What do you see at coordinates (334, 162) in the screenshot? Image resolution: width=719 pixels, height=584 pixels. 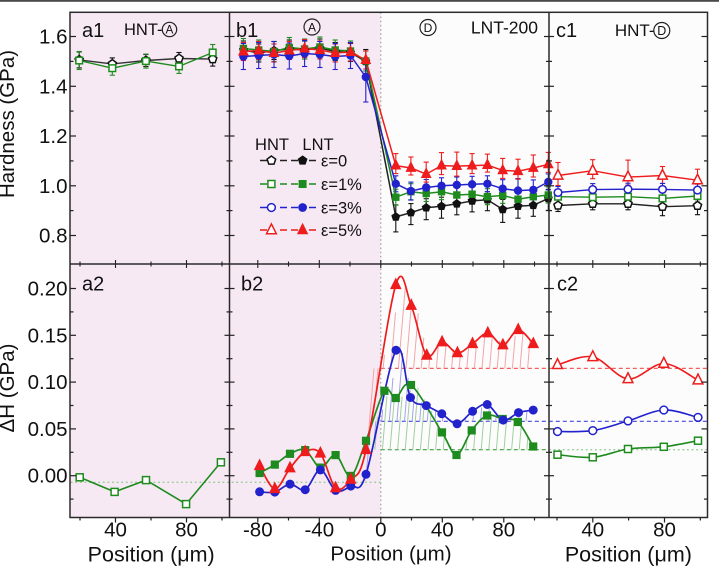 I see `svg-text: ε=0` at bounding box center [334, 162].